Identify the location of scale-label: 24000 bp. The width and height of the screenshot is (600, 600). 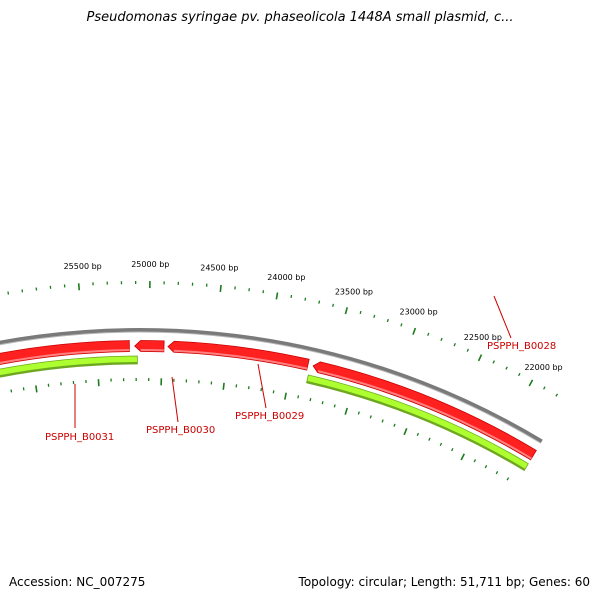
(286, 277).